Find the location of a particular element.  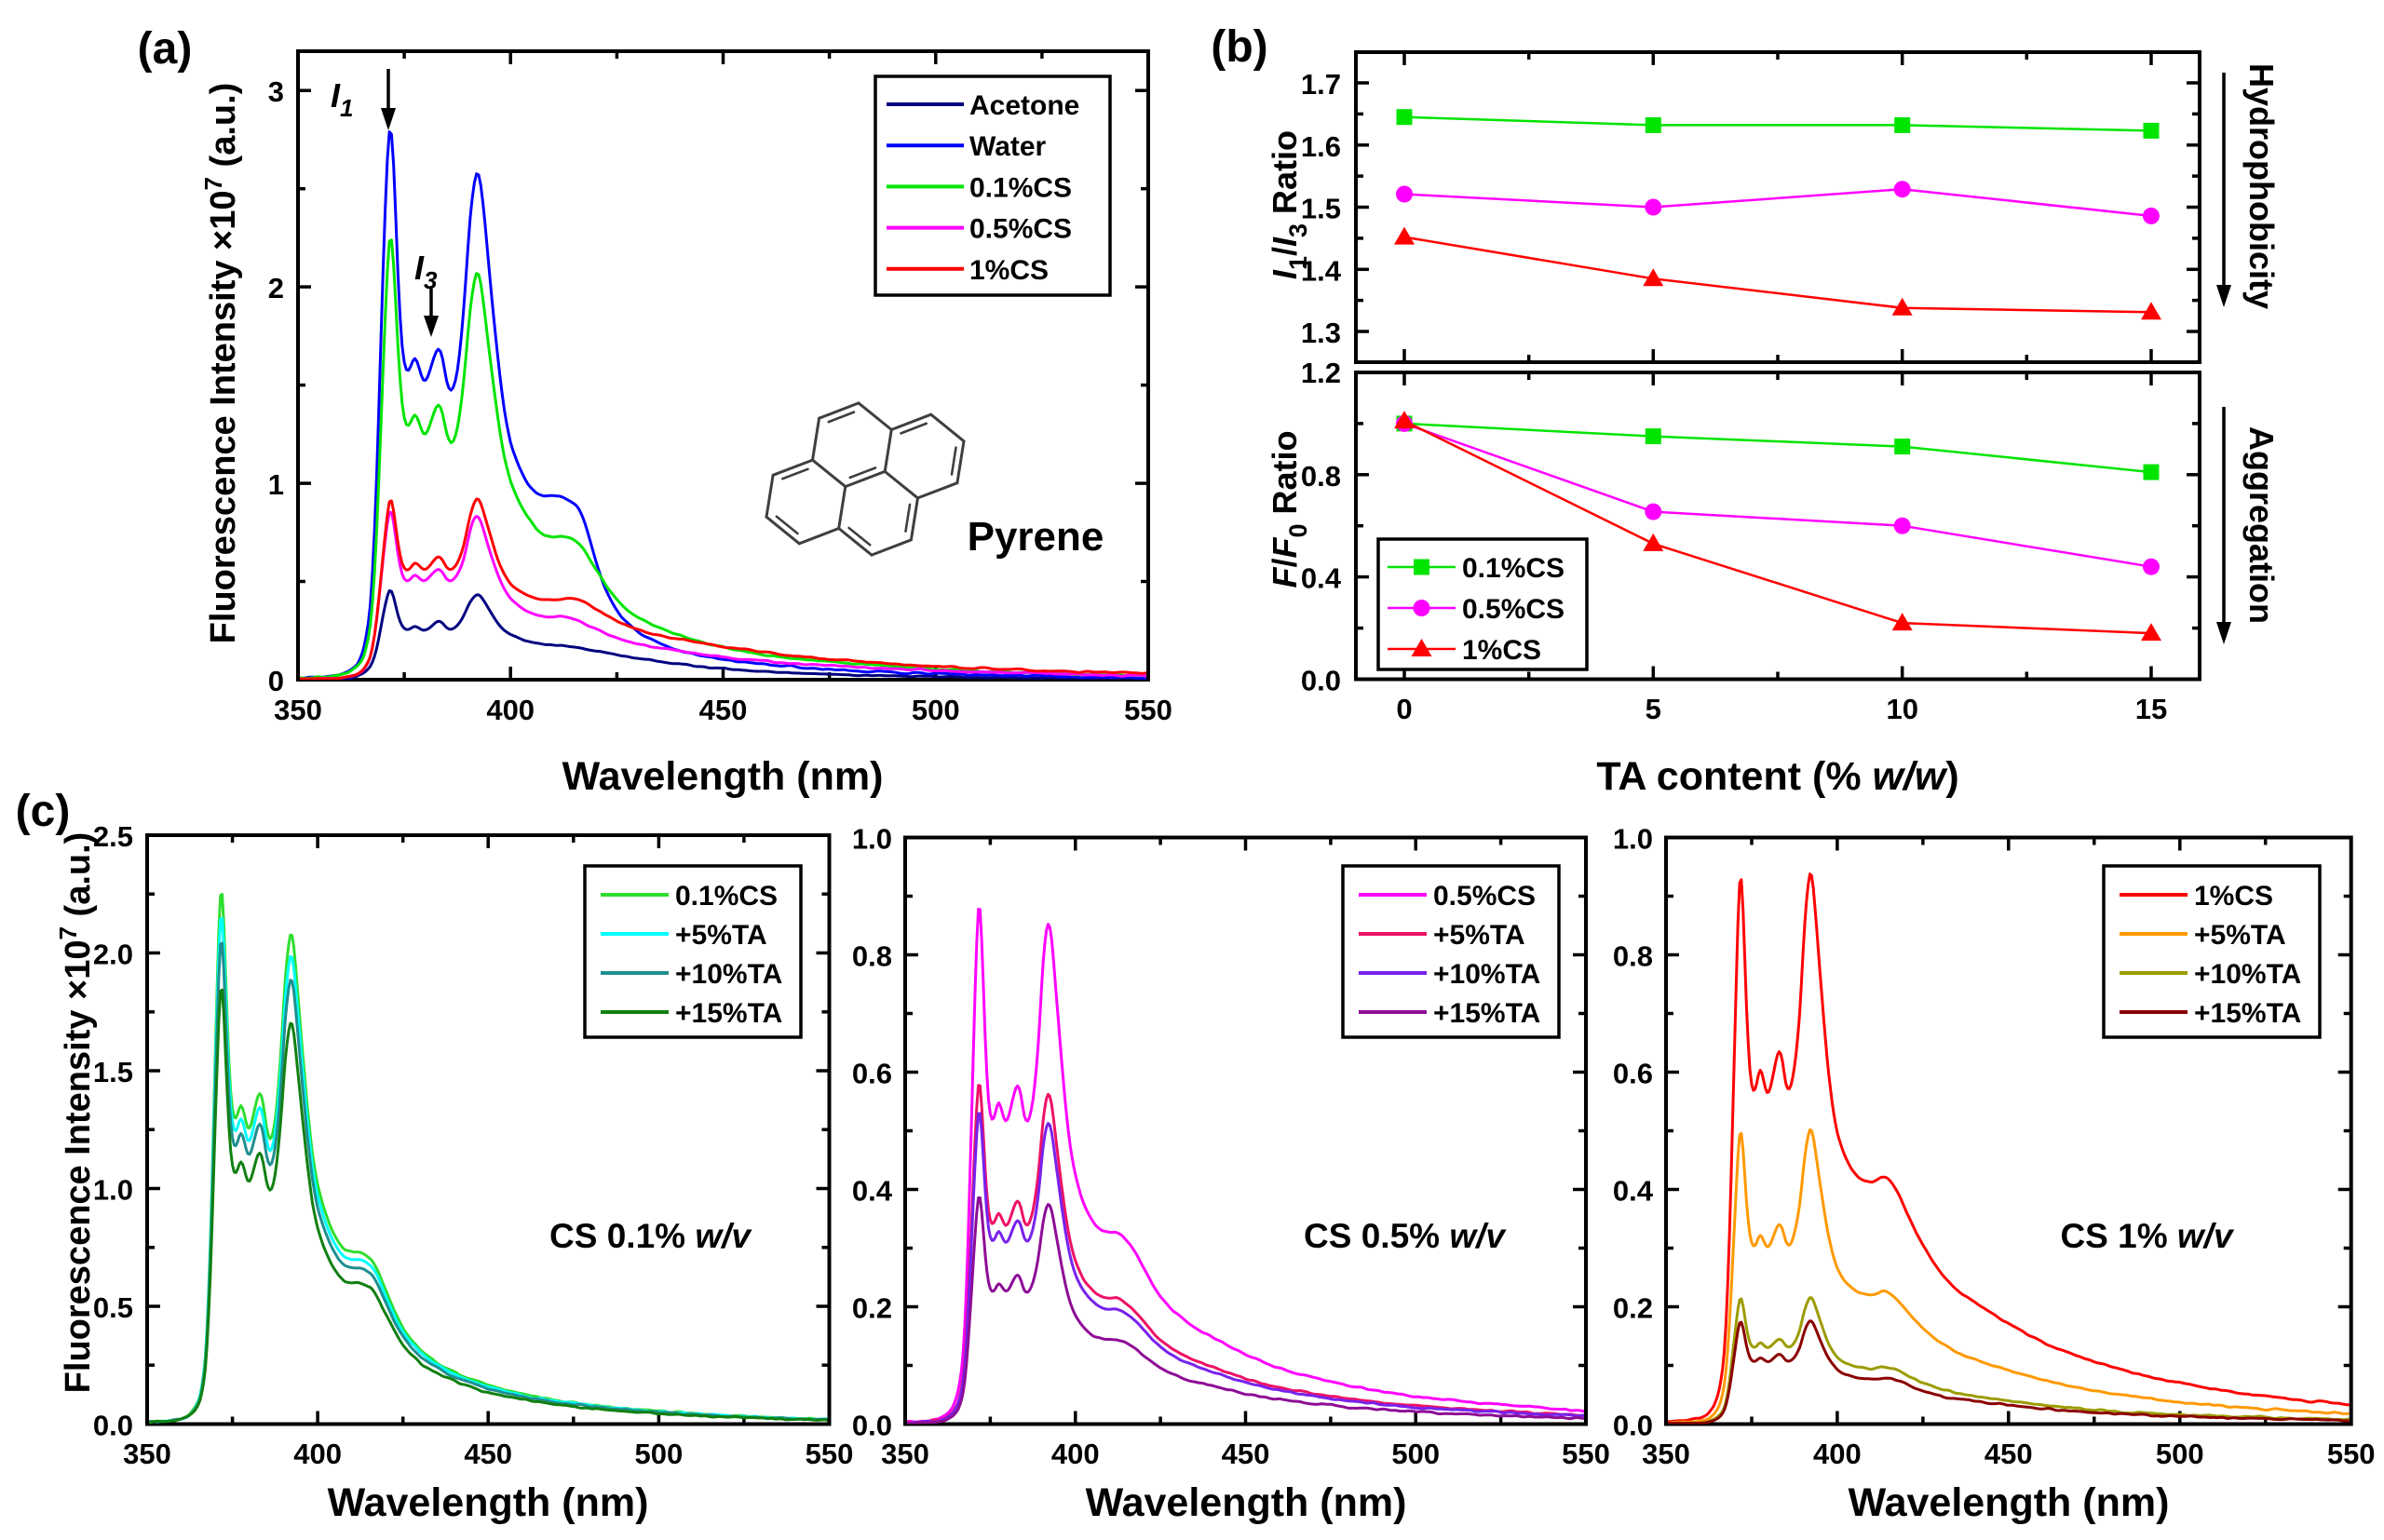

svg-text: Aggregation is located at coordinates (2261, 525).